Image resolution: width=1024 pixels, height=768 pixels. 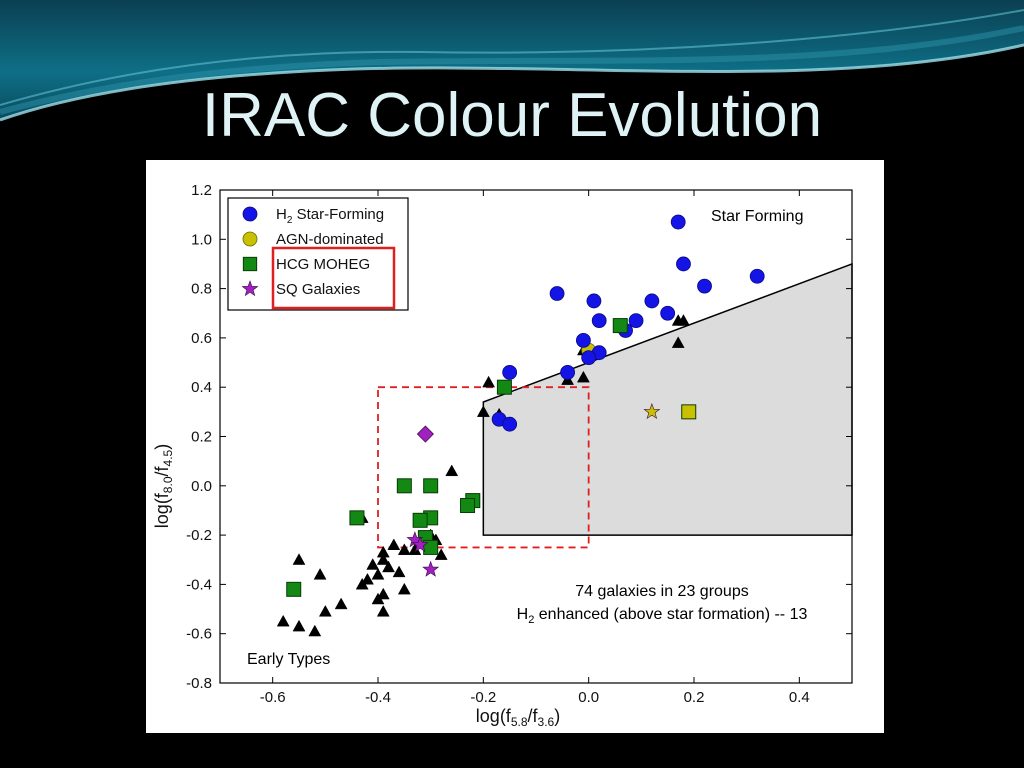 What do you see at coordinates (667, 399) in the screenshot?
I see `star-forming-region` at bounding box center [667, 399].